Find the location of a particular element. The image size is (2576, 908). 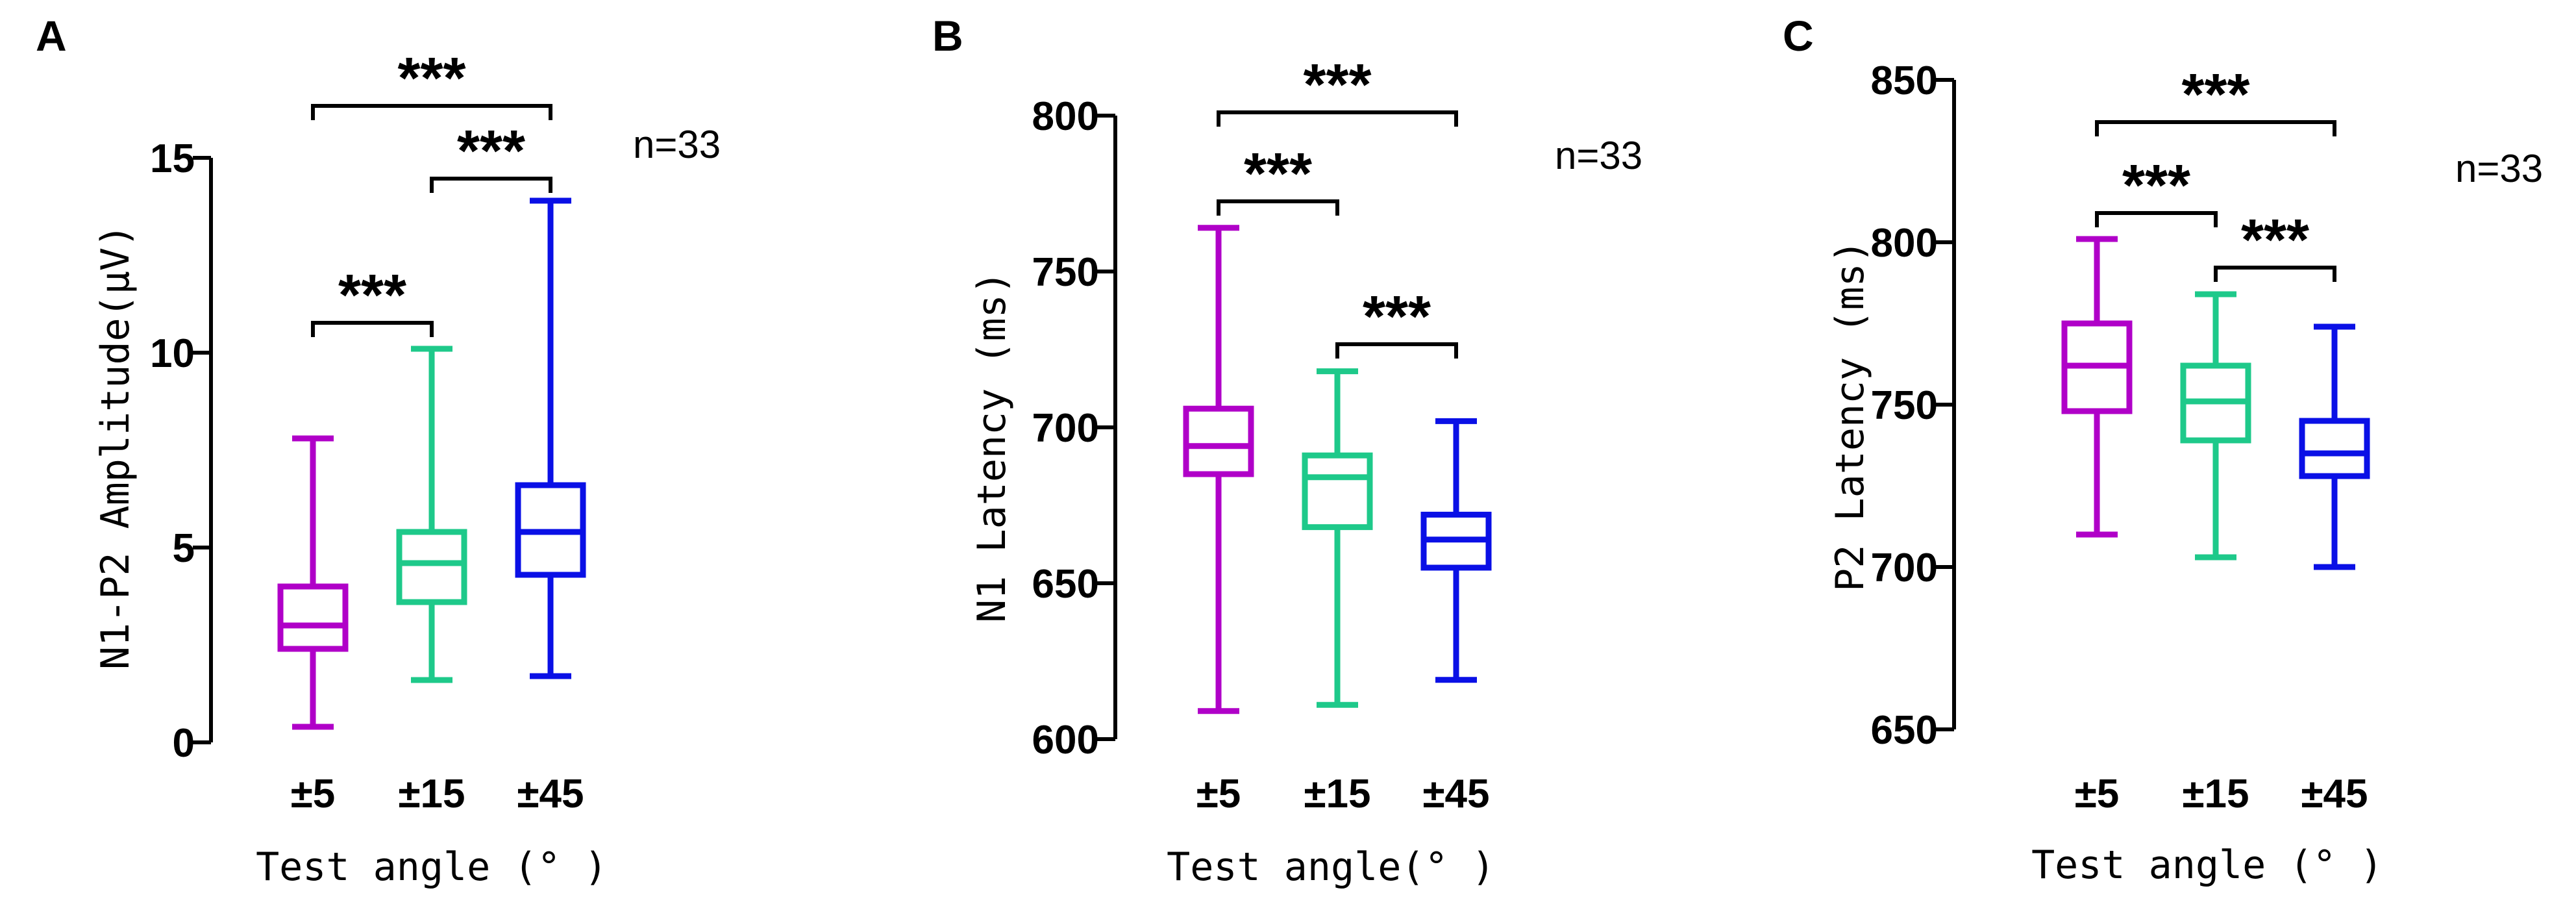

x-axis-title: Test angle(° ) is located at coordinates (1331, 867).